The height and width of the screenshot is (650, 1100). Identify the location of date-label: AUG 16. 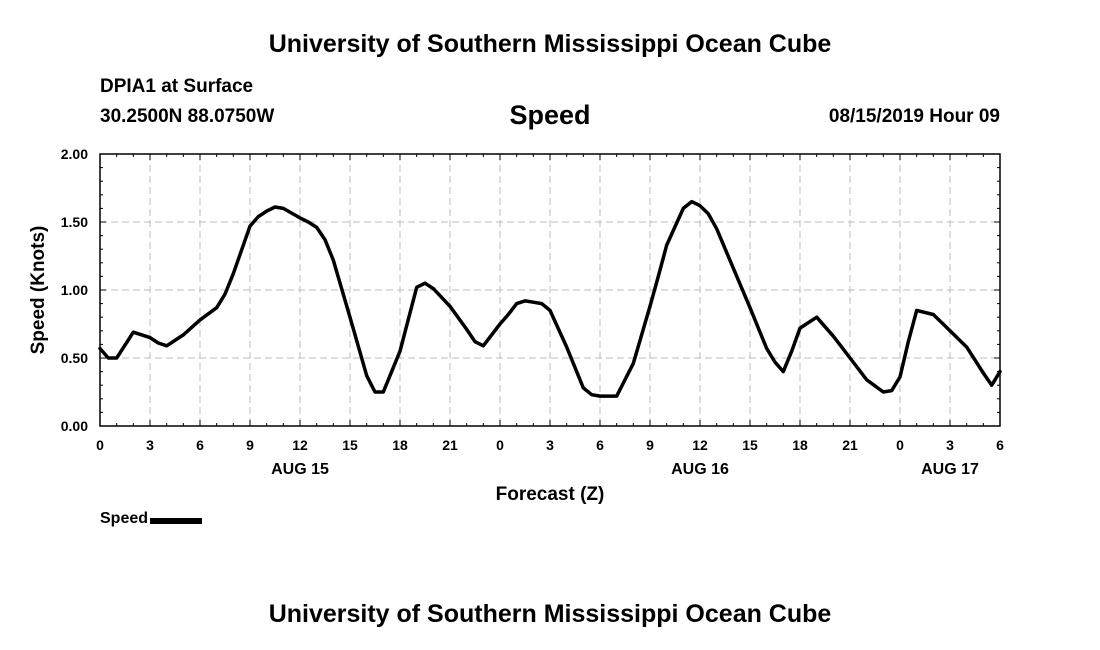
(700, 469).